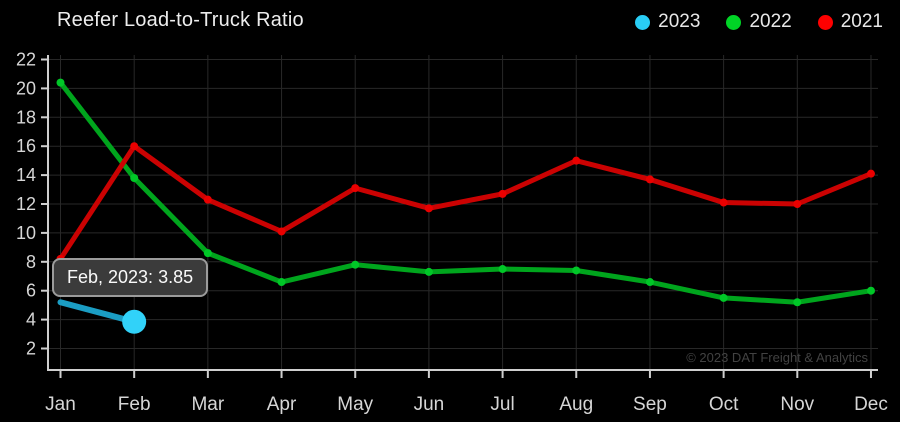 Image resolution: width=900 pixels, height=422 pixels. What do you see at coordinates (31, 291) in the screenshot?
I see `y-axis-label: 6` at bounding box center [31, 291].